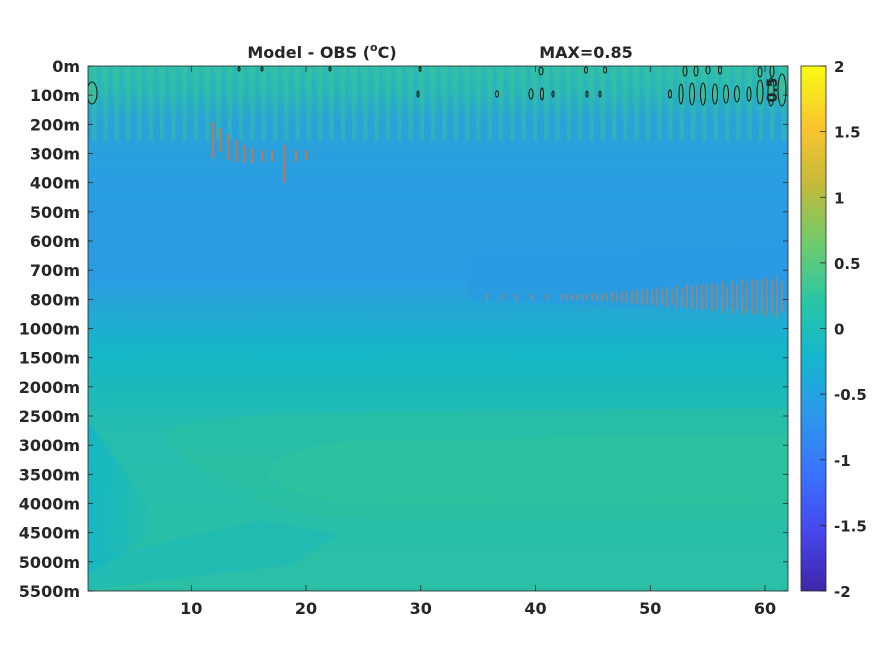 Image resolution: width=875 pixels, height=656 pixels. Describe the element at coordinates (387, 52) in the screenshot. I see `chart-title-unit: C)` at that location.